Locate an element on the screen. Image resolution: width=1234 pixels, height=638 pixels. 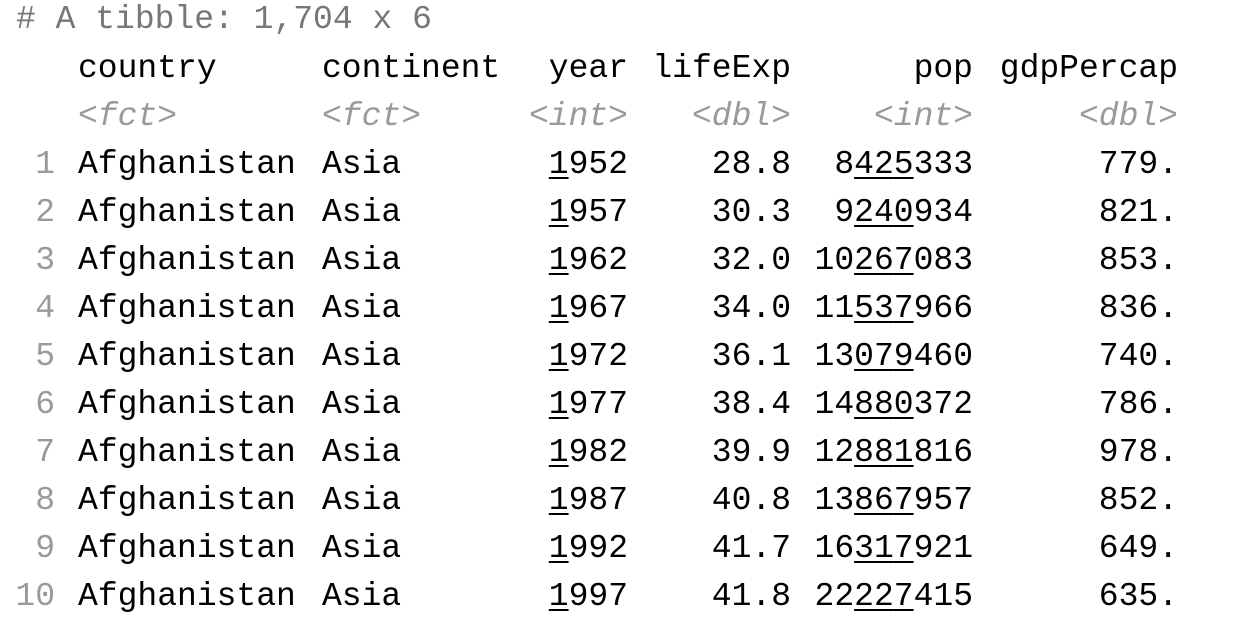
cell: 34.0 is located at coordinates (751, 308).